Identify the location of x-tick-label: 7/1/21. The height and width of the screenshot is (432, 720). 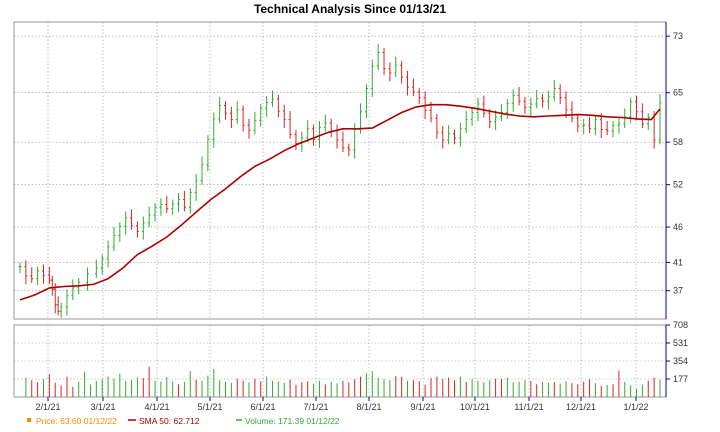
(315, 407).